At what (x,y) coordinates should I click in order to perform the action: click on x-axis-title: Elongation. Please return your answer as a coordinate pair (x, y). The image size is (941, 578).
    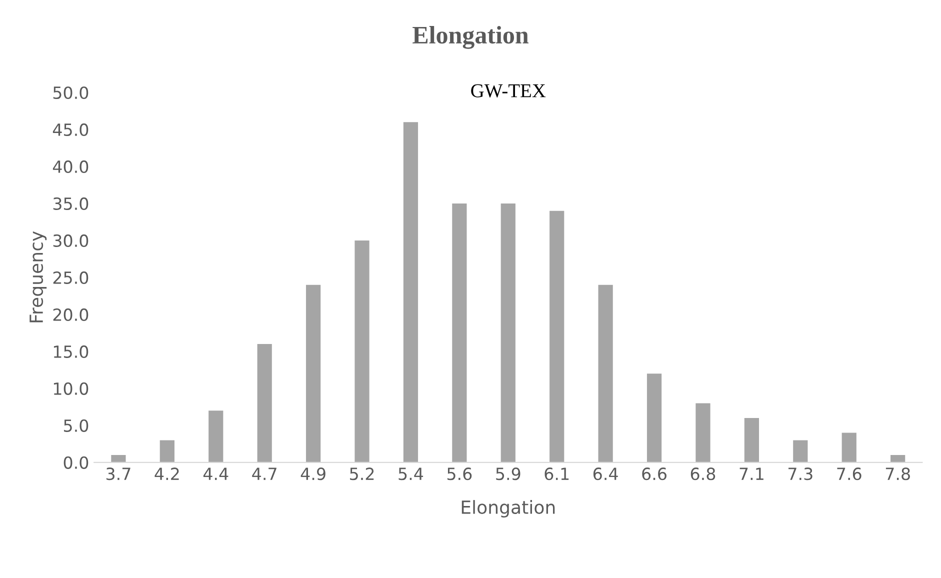
    Looking at the image, I should click on (508, 509).